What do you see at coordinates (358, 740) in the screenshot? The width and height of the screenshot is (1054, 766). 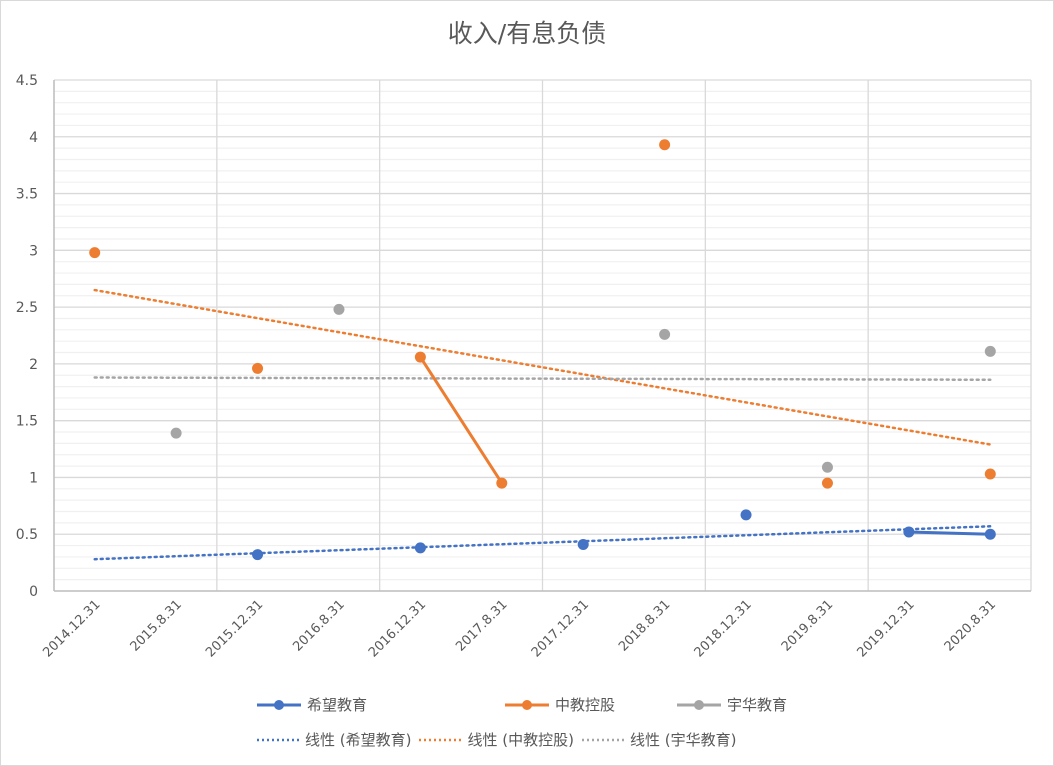 I see `legend-label: 线性 (希望教育)` at bounding box center [358, 740].